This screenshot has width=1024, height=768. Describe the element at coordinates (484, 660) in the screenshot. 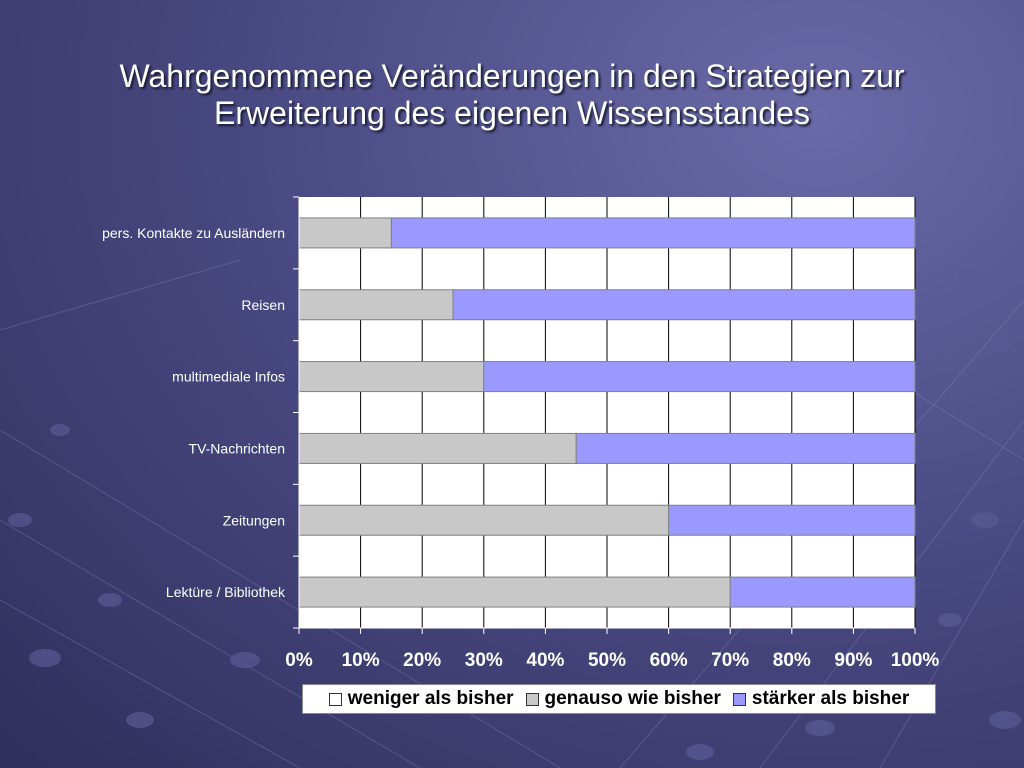

I see `x-tick-label: 30%` at that location.